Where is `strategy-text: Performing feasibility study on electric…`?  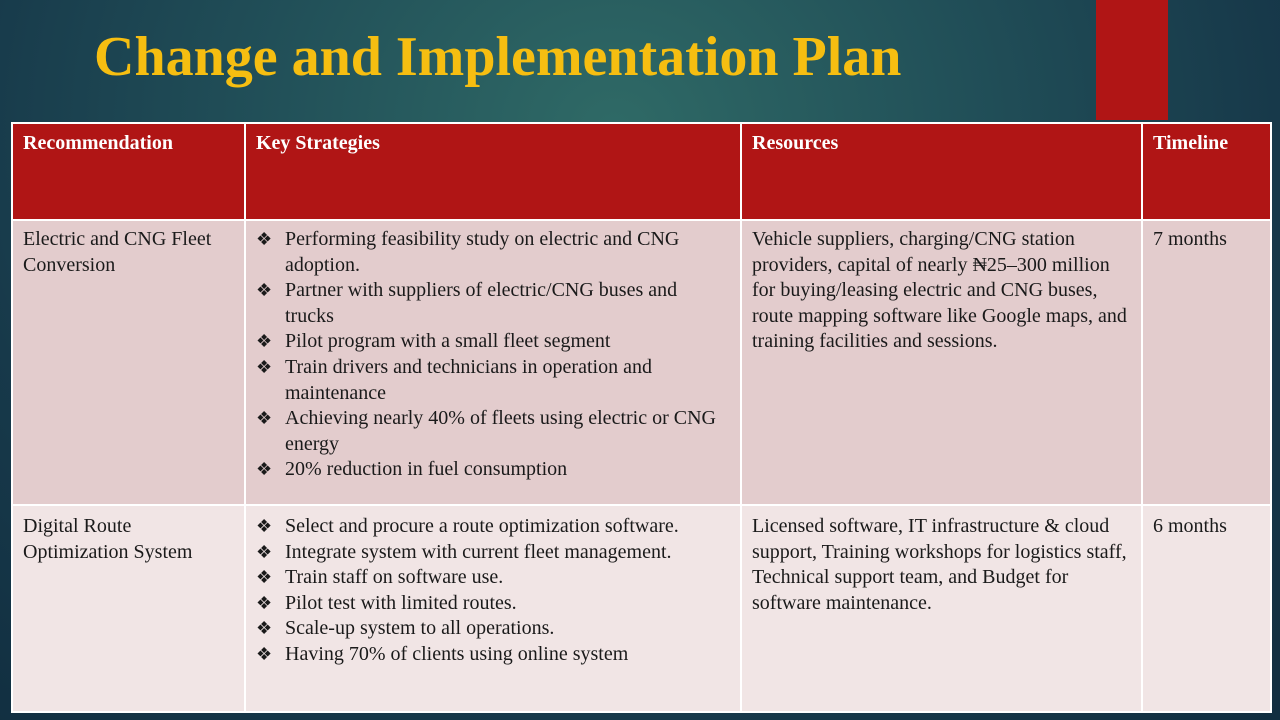 strategy-text: Performing feasibility study on electric… is located at coordinates (482, 252).